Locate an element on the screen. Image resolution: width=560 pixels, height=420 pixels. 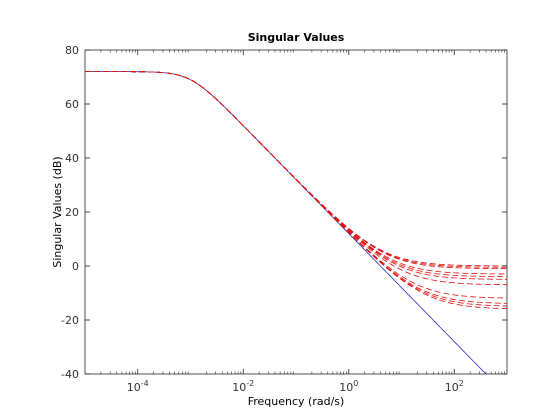
x-tick-label: 10⁰ is located at coordinates (348, 386).